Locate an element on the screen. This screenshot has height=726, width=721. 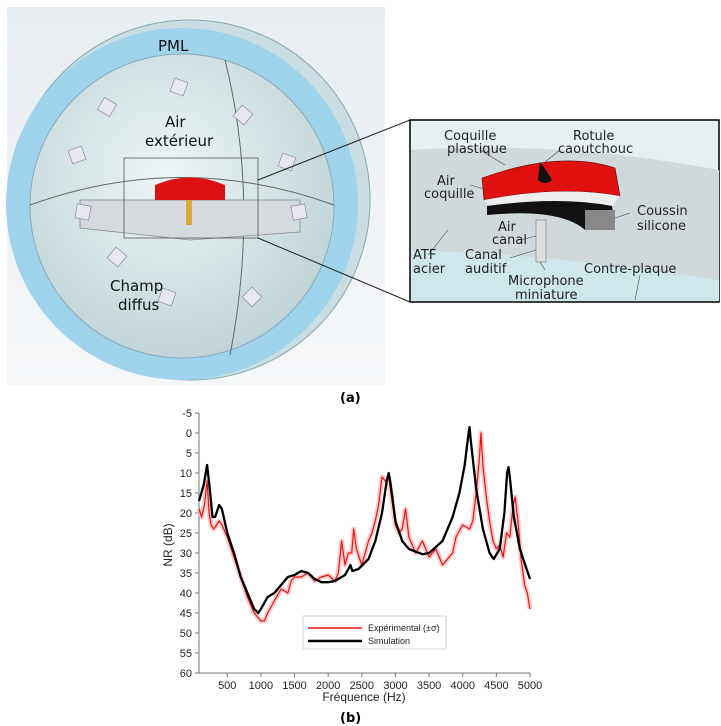
x-tick-label: 2500 is located at coordinates (362, 686).